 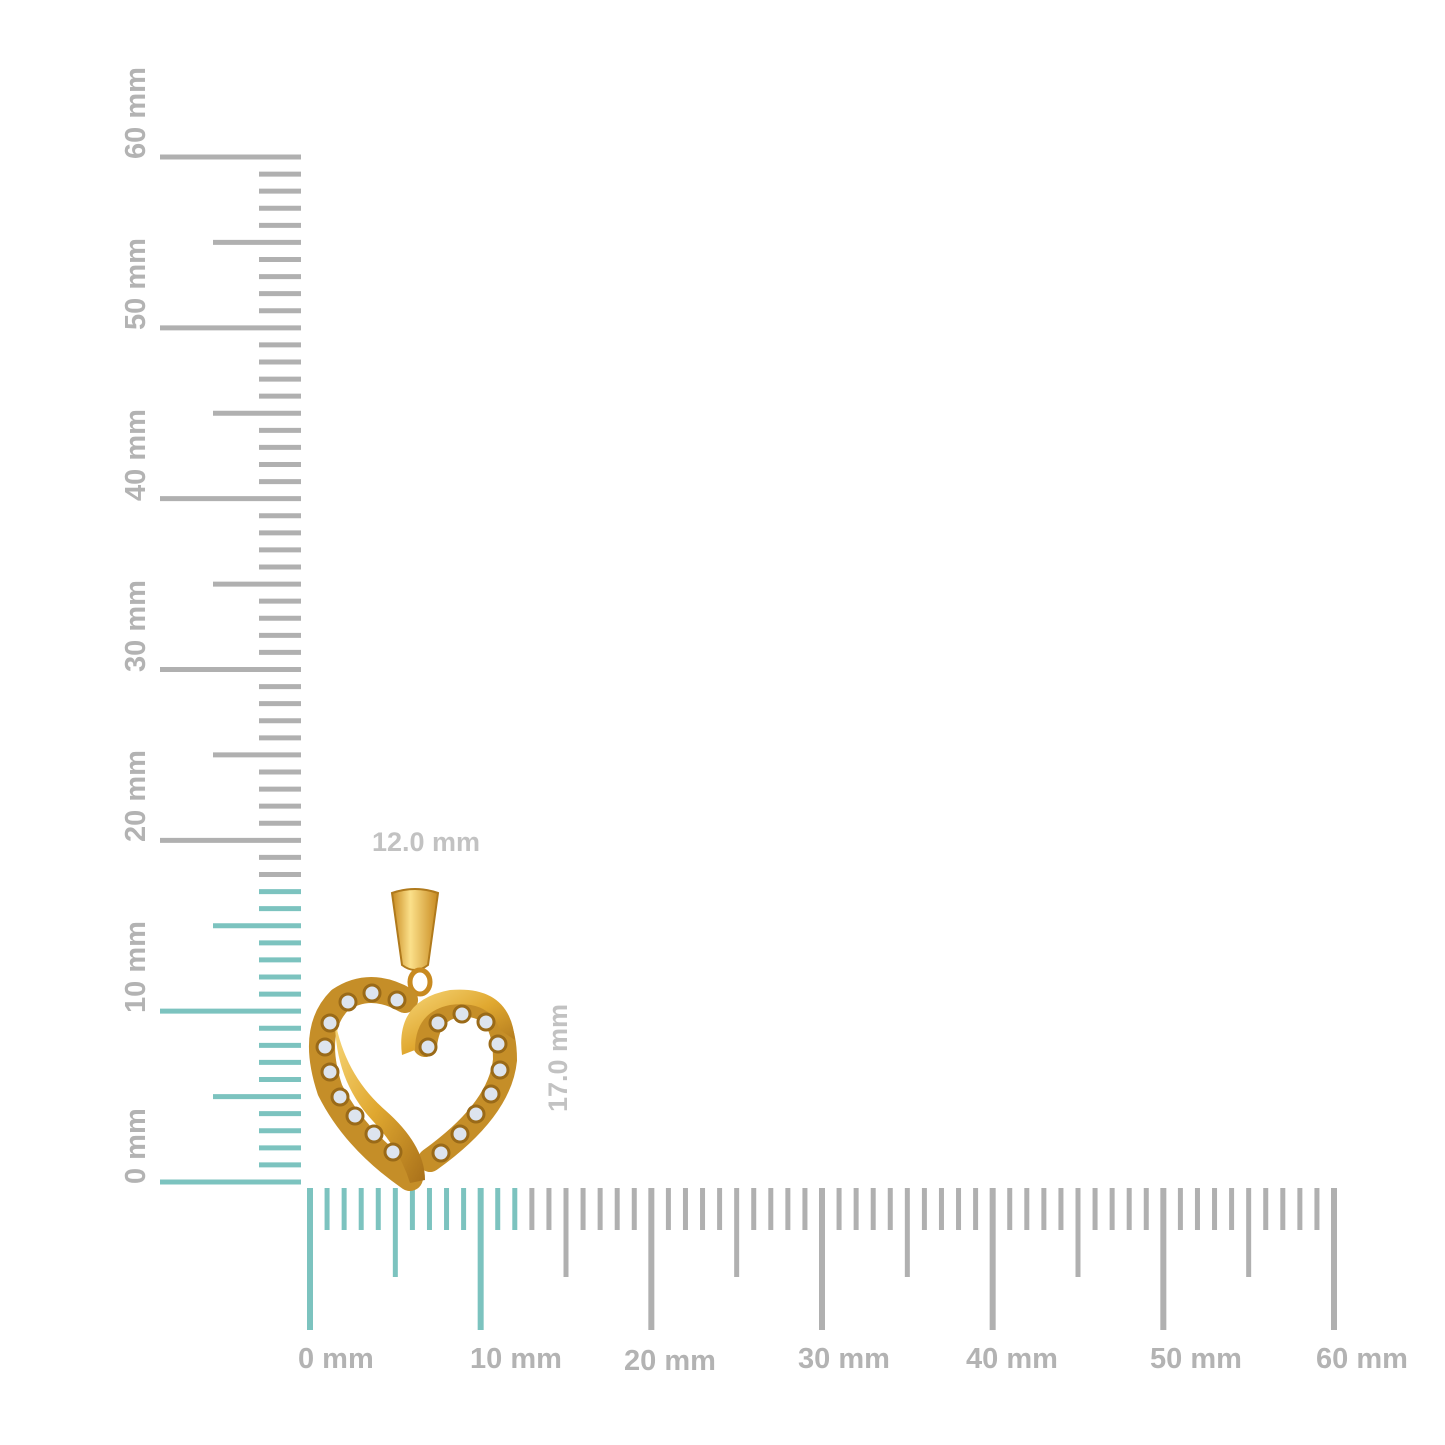 What do you see at coordinates (426, 842) in the screenshot?
I see `width-dimension-label: 12.0 mm` at bounding box center [426, 842].